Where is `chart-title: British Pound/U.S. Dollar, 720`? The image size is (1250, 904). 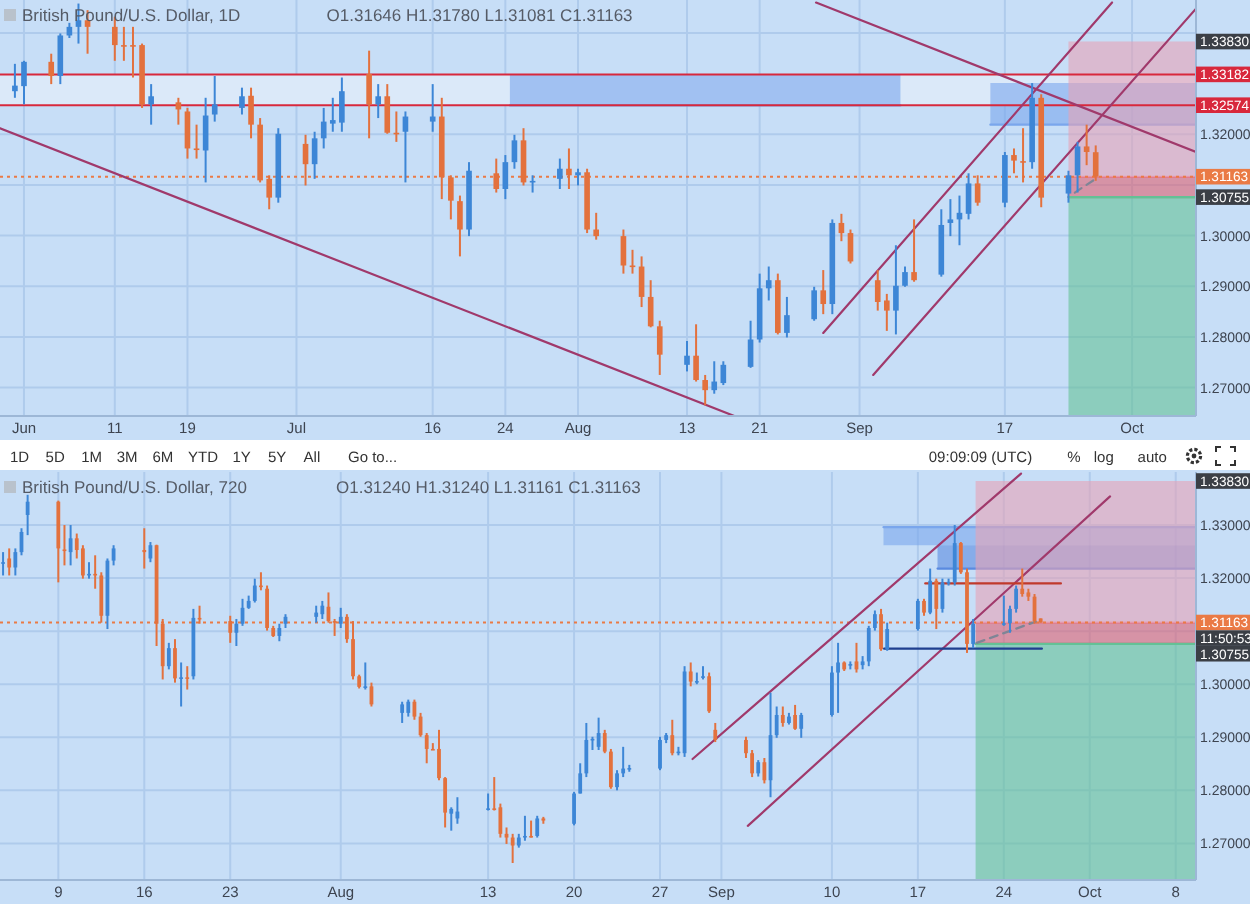
chart-title: British Pound/U.S. Dollar, 720 is located at coordinates (135, 487).